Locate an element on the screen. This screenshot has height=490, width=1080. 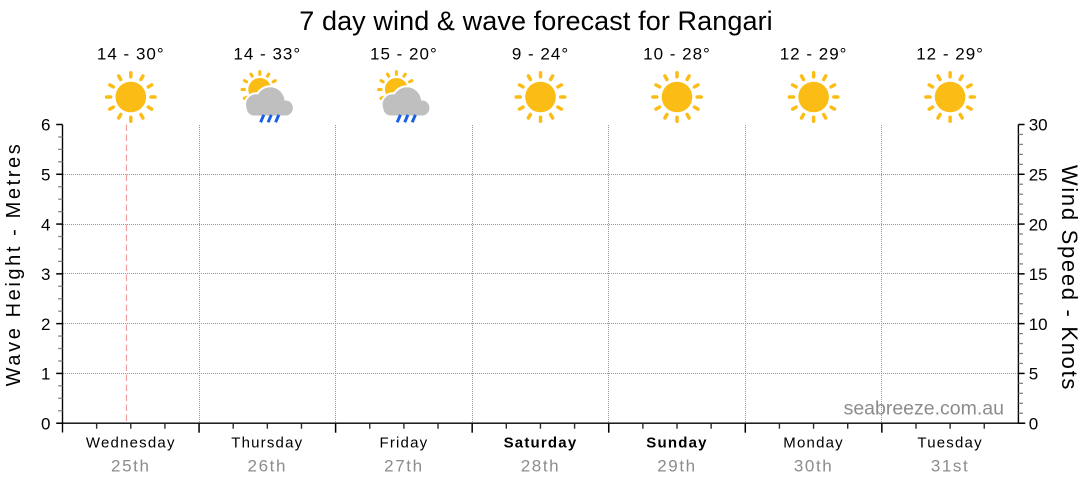
svg-text: 15 is located at coordinates (1038, 274).